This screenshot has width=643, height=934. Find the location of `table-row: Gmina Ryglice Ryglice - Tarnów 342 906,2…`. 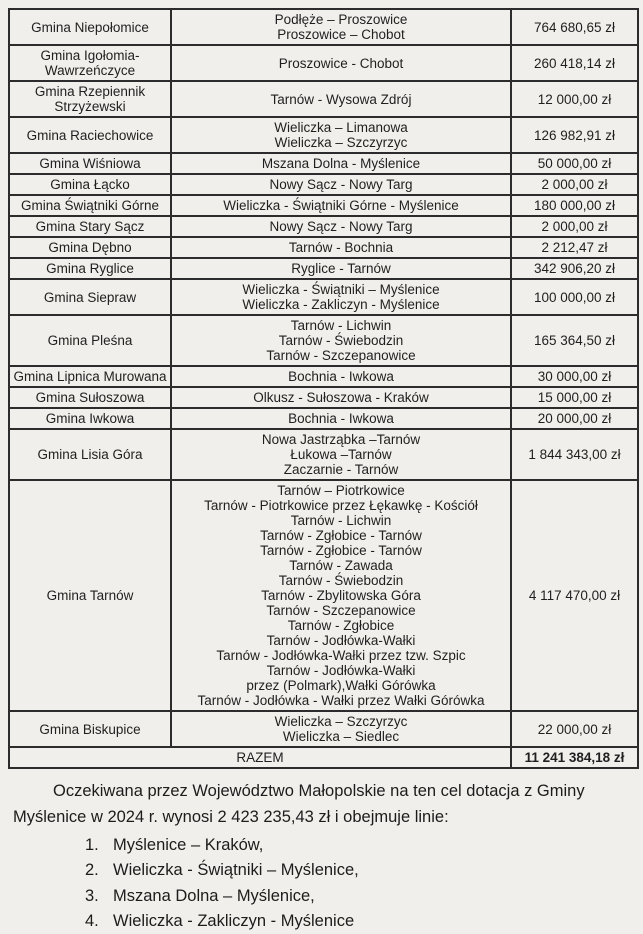

table-row: Gmina Ryglice Ryglice - Tarnów 342 906,2… is located at coordinates (323, 268).